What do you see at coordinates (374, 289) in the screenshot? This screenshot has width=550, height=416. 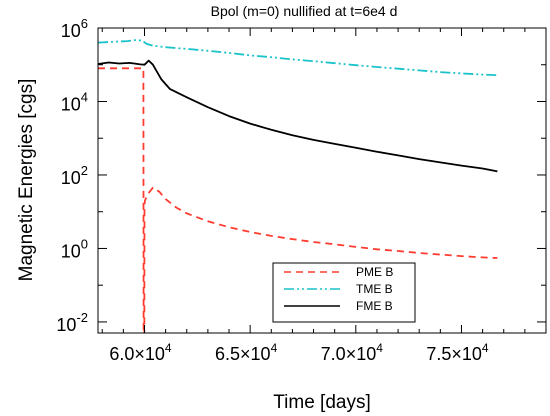 I see `legend-label: TME B` at bounding box center [374, 289].